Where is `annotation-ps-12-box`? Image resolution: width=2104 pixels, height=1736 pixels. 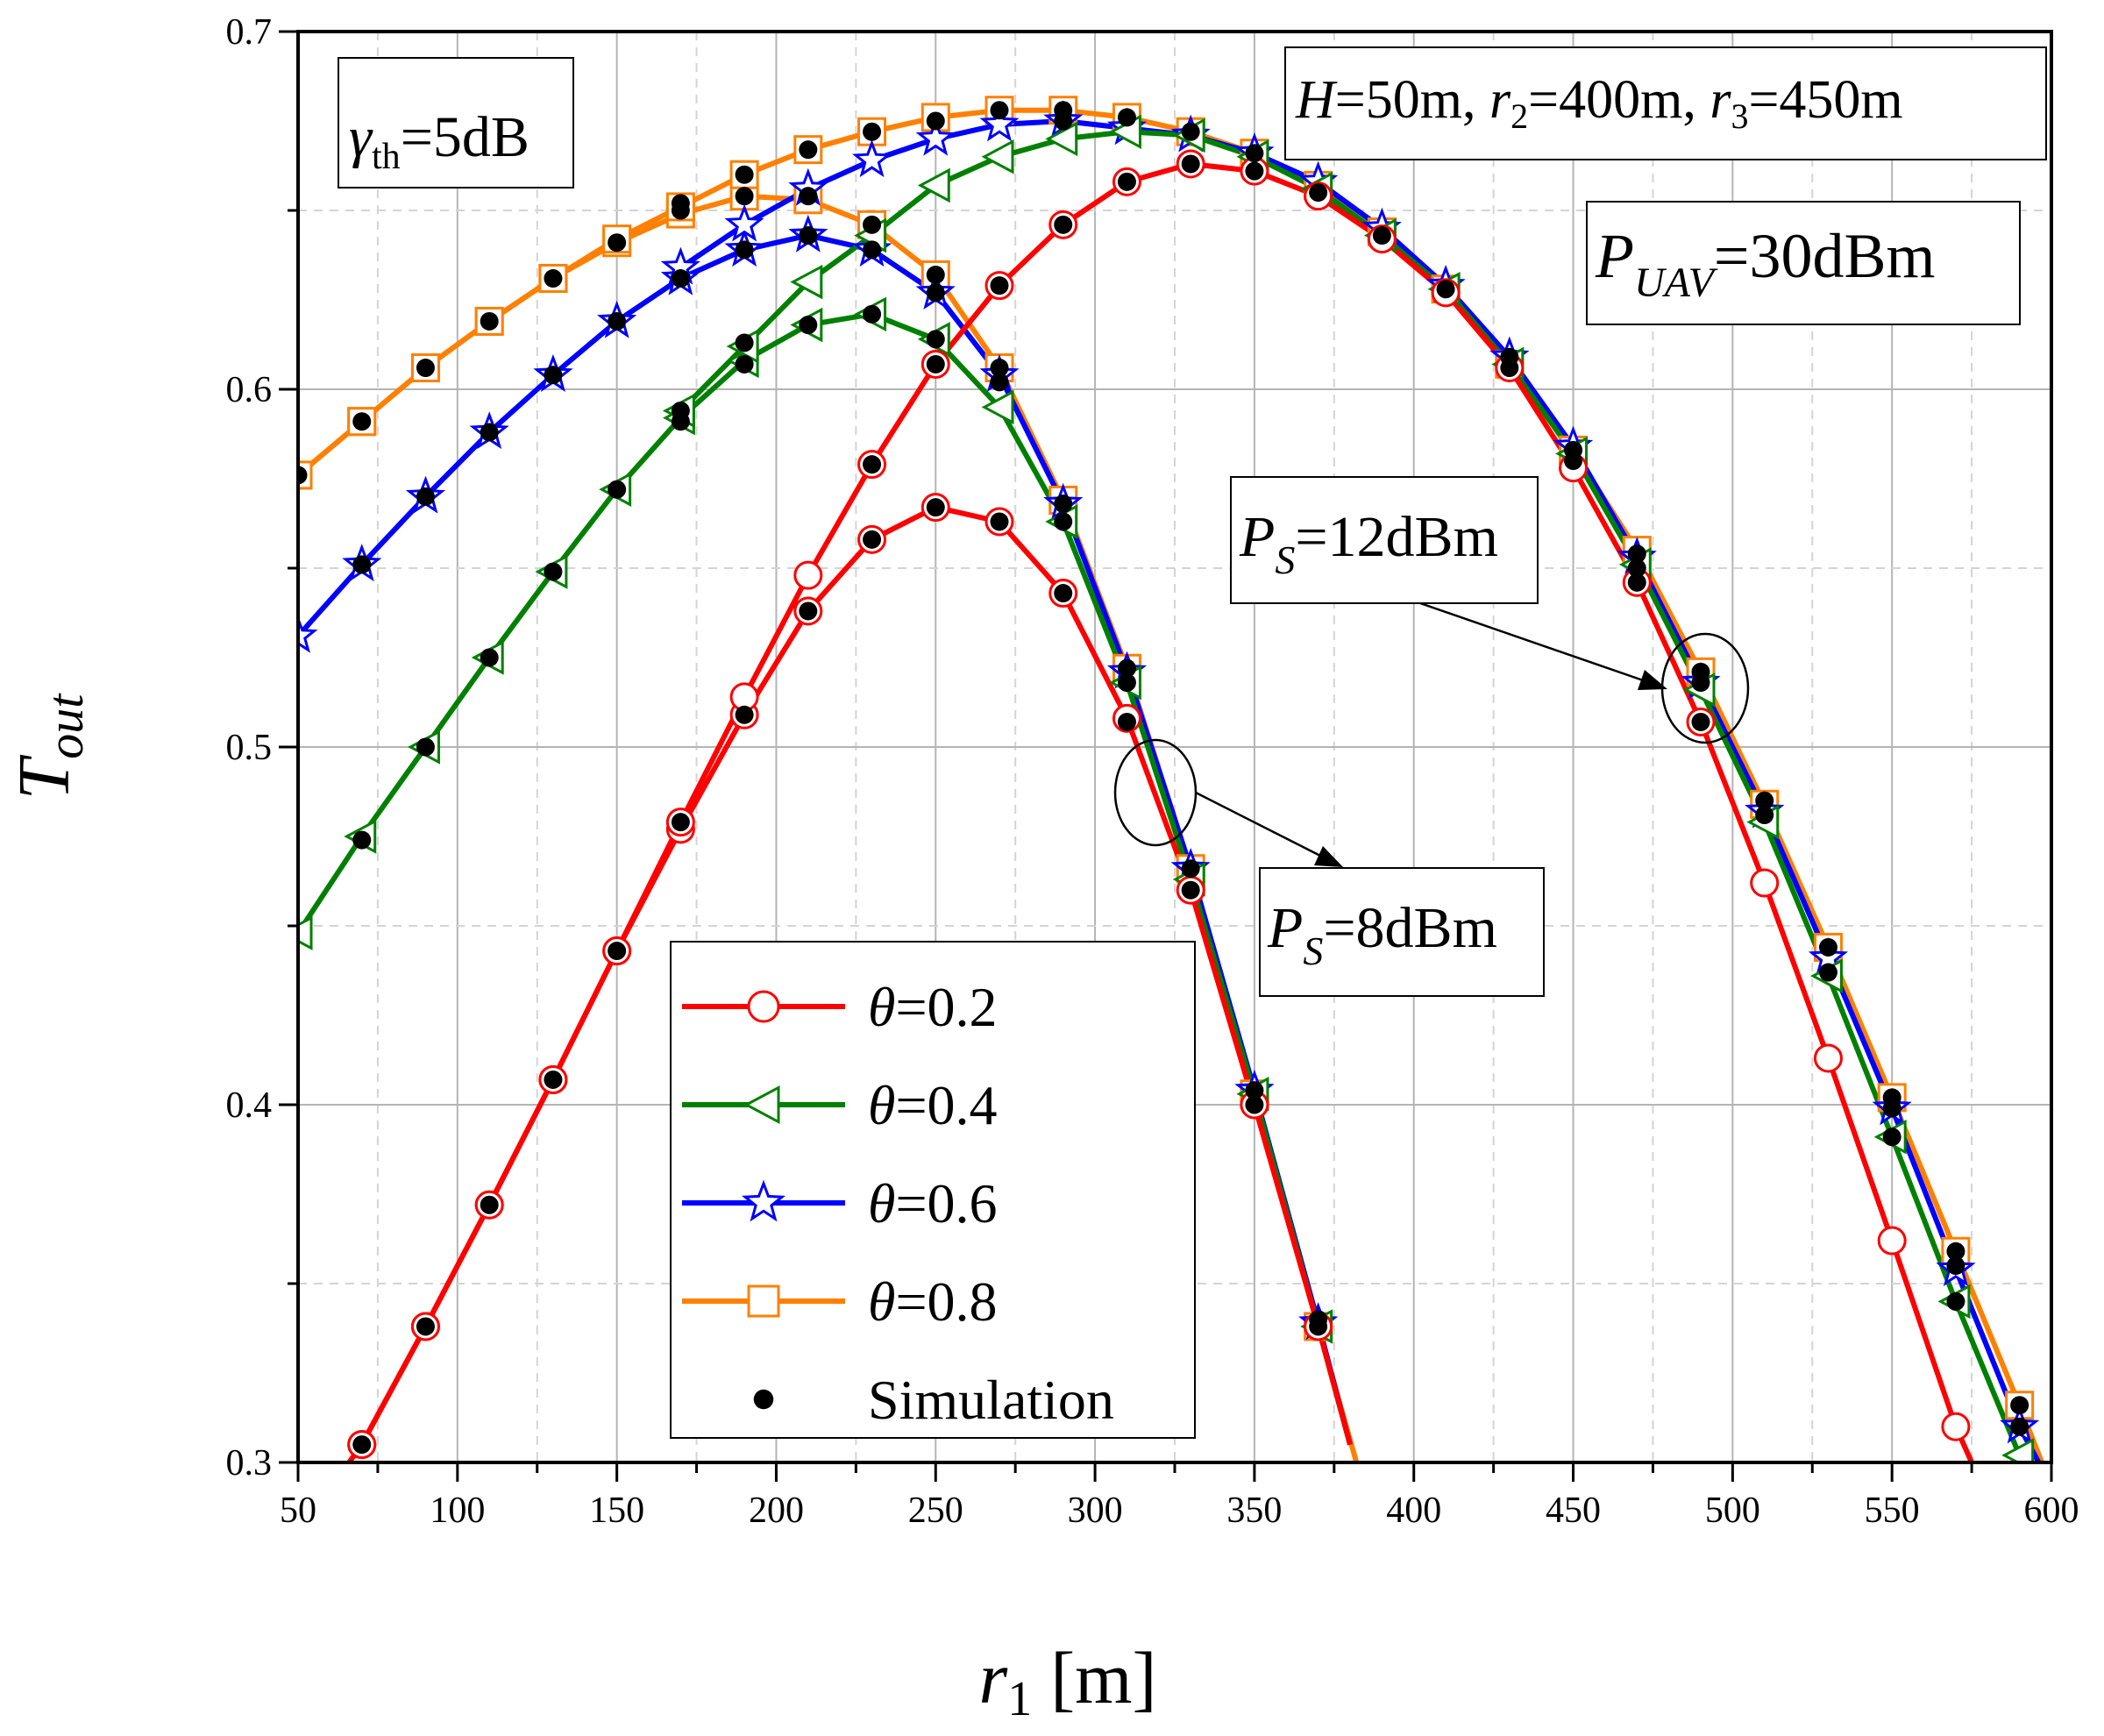
annotation-ps-12-box is located at coordinates (1384, 540).